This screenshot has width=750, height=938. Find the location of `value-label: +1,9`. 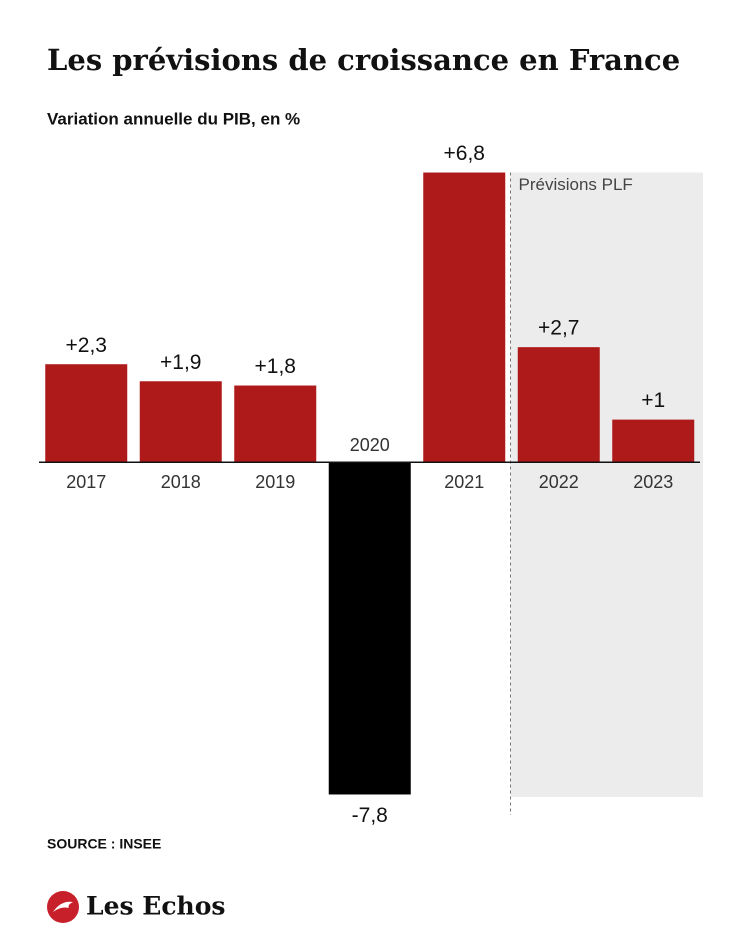

value-label: +1,9 is located at coordinates (180, 362).